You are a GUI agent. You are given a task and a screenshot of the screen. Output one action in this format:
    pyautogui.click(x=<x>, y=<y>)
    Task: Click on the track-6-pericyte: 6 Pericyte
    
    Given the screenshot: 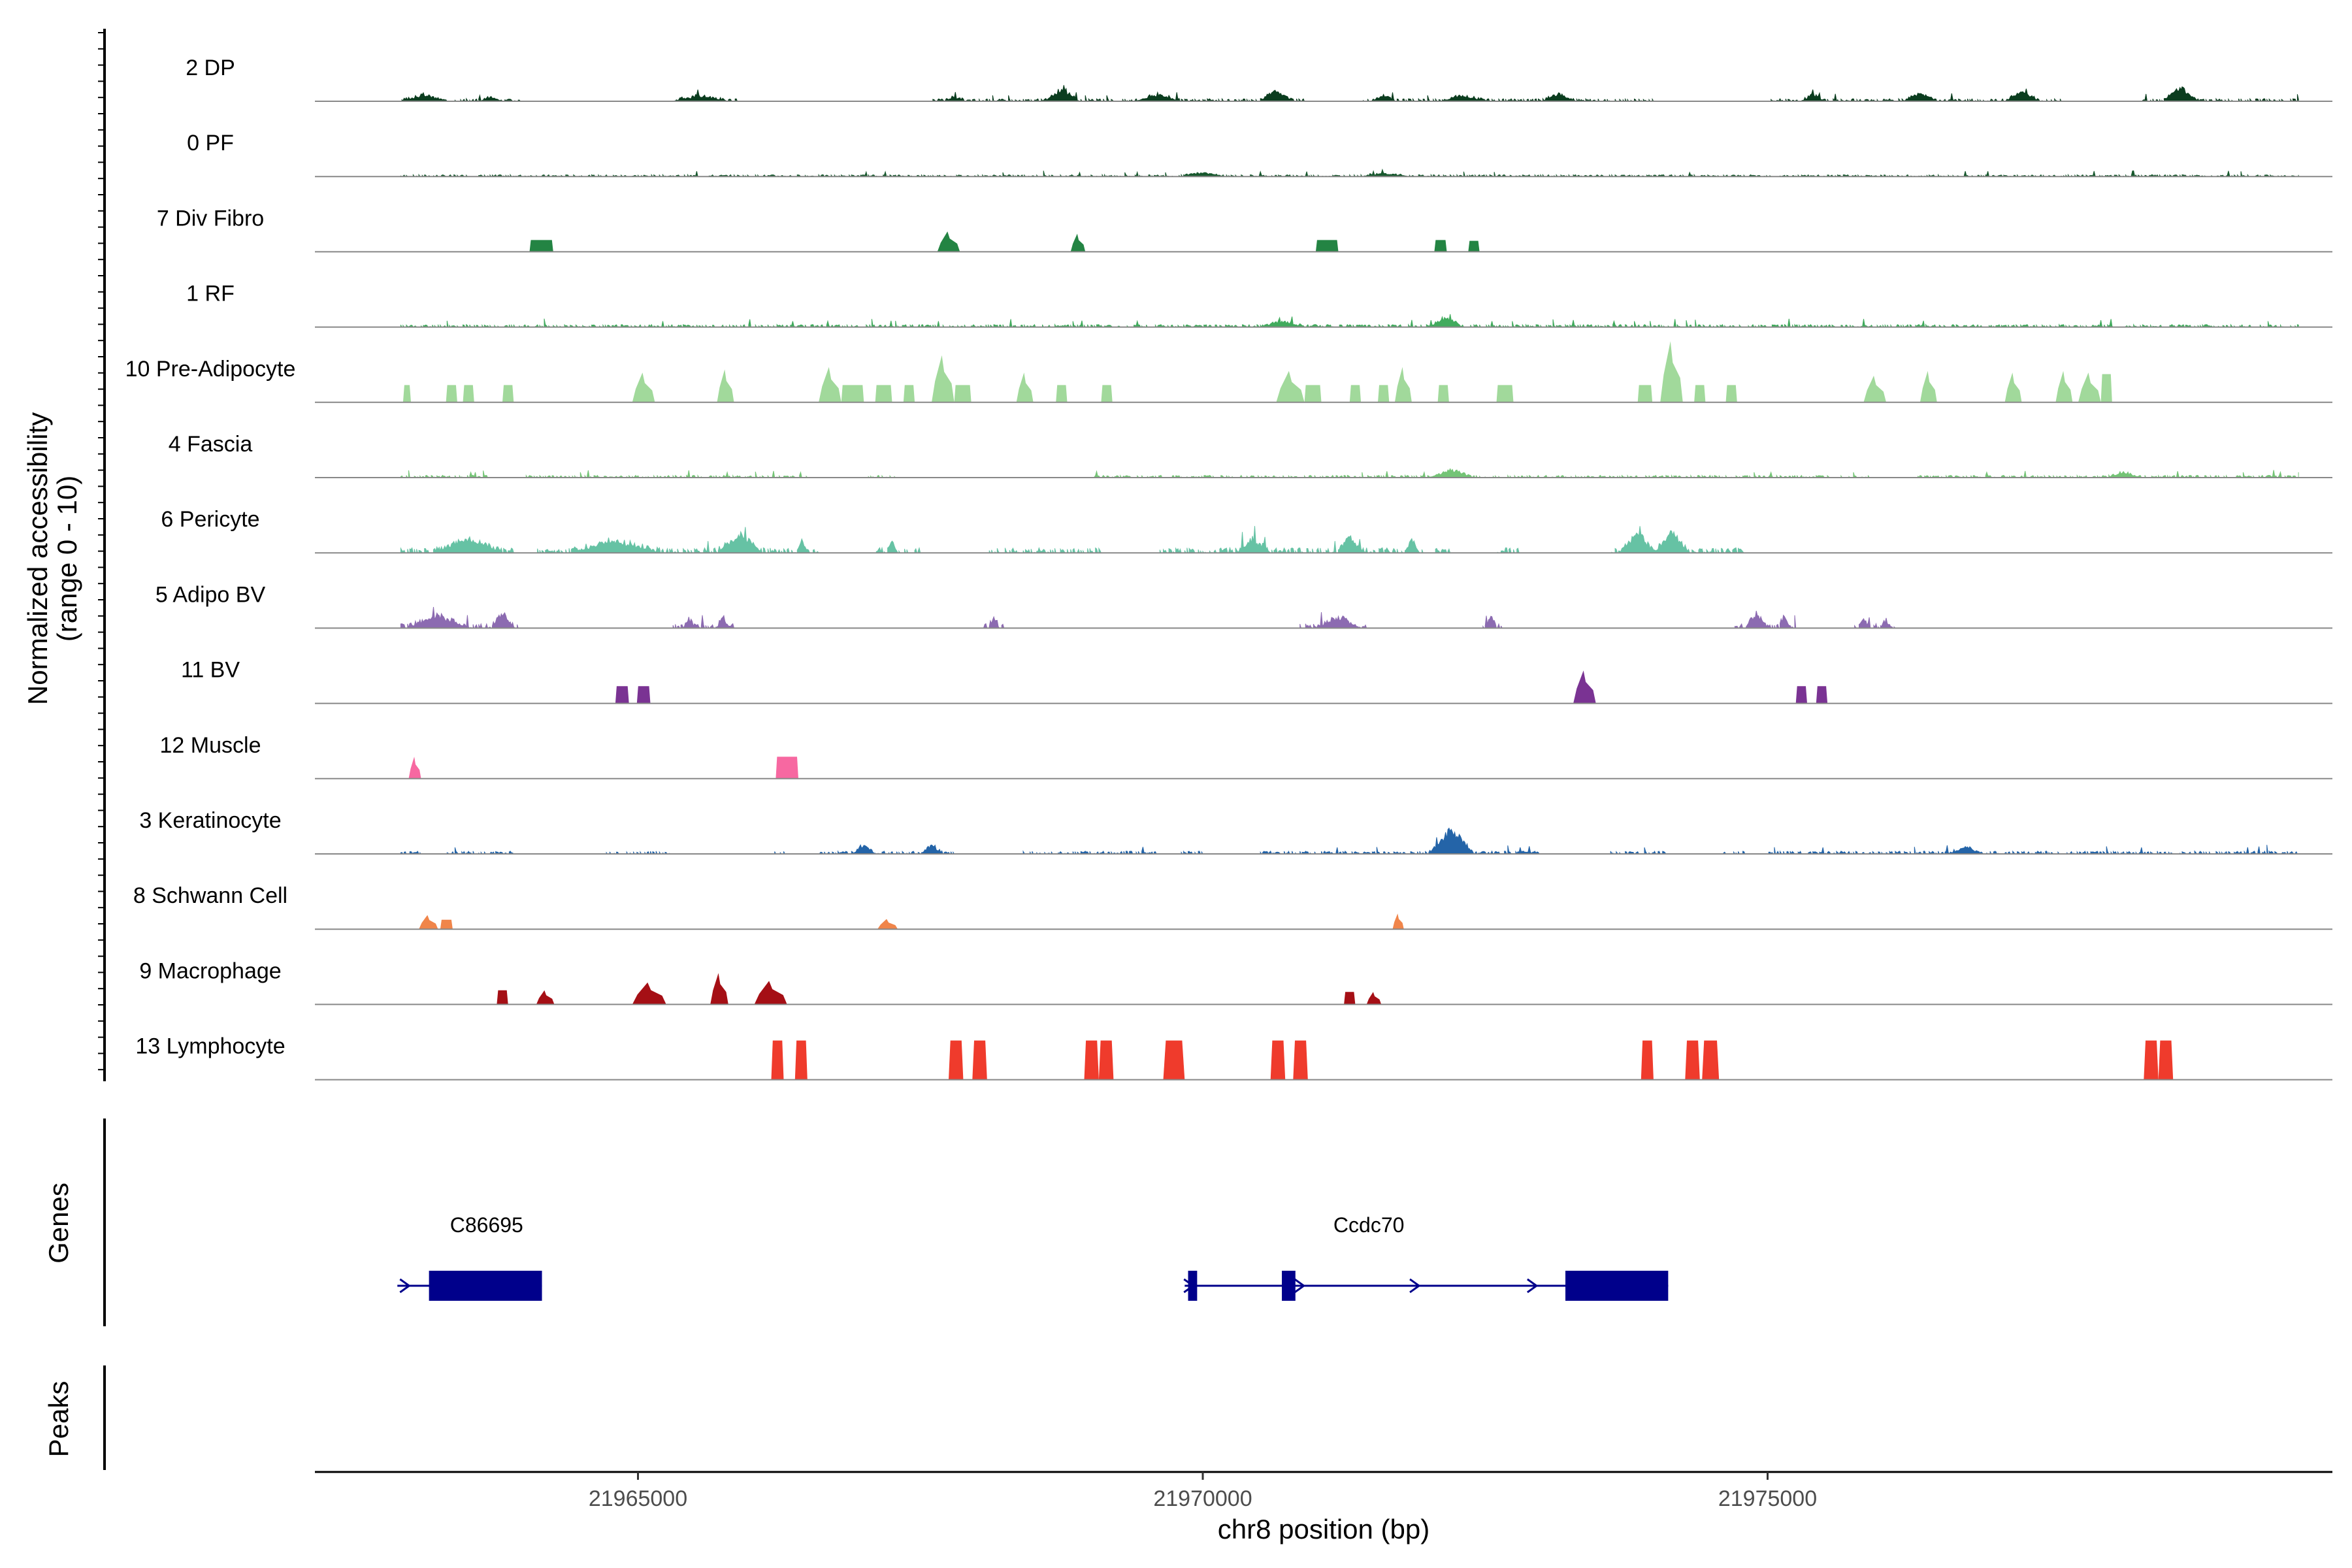 What is the action you would take?
    pyautogui.click(x=1246, y=530)
    